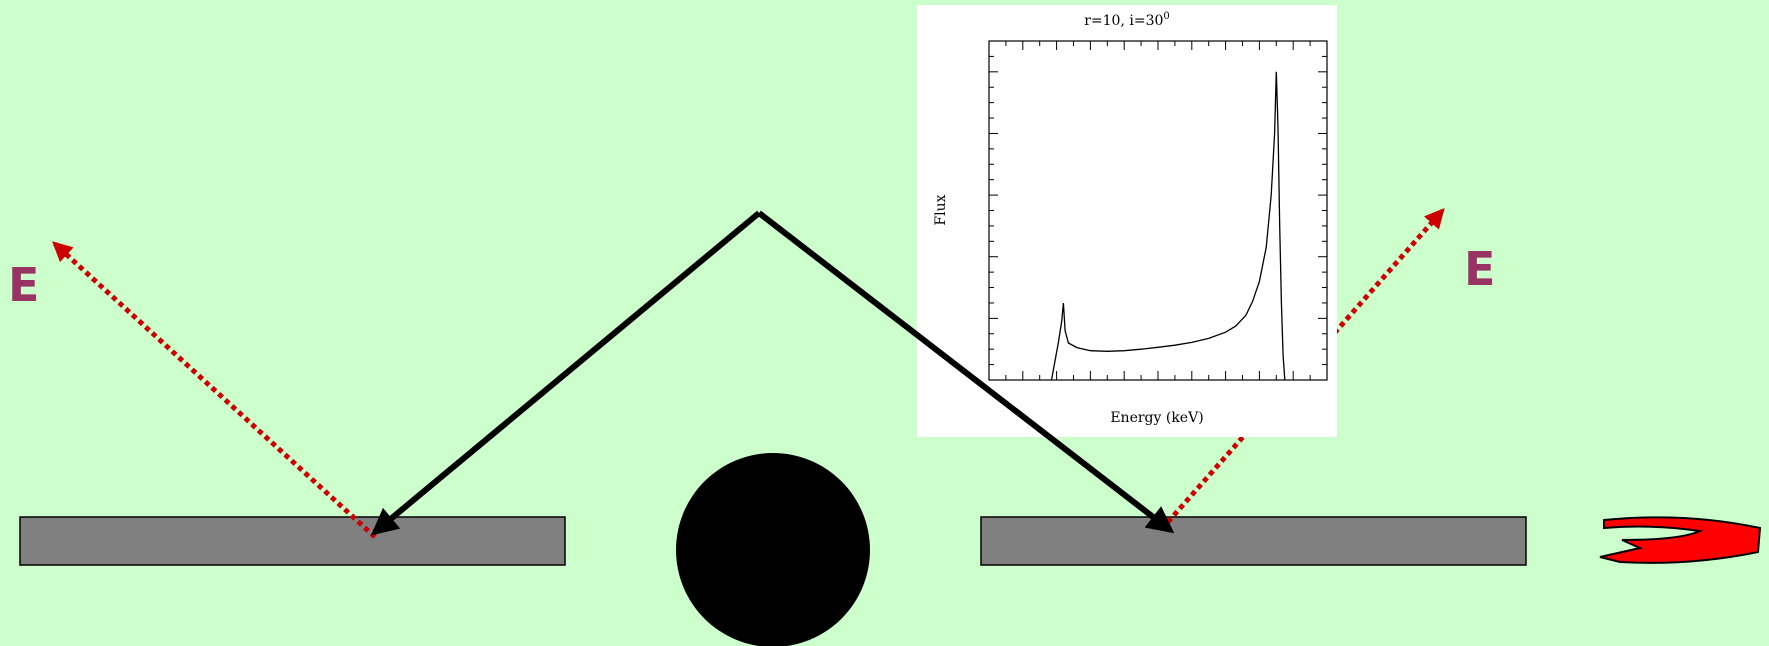  What do you see at coordinates (1127, 20) in the screenshot?
I see `inset-title: r=10, i=300` at bounding box center [1127, 20].